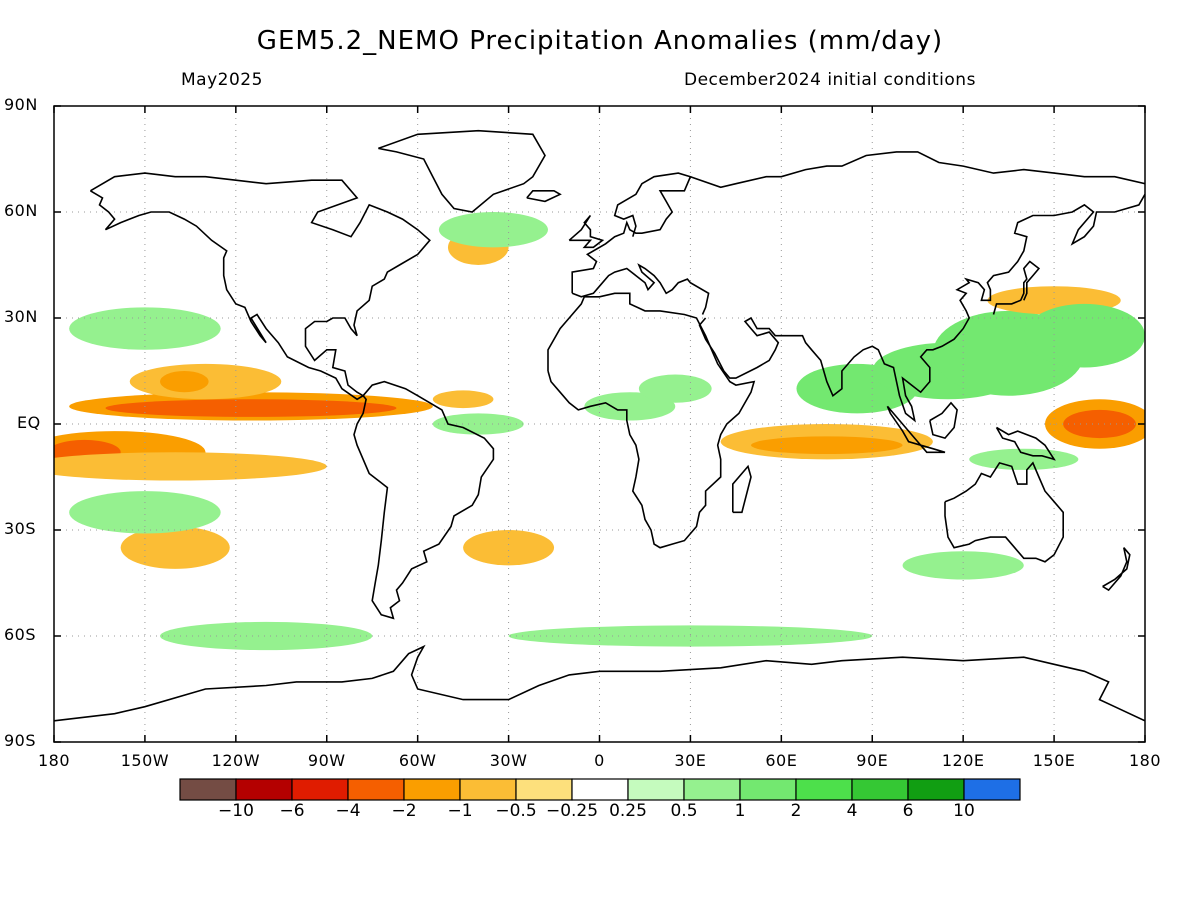 This screenshot has width=1200, height=900. What do you see at coordinates (20, 528) in the screenshot?
I see `lat-label: 30S` at bounding box center [20, 528].